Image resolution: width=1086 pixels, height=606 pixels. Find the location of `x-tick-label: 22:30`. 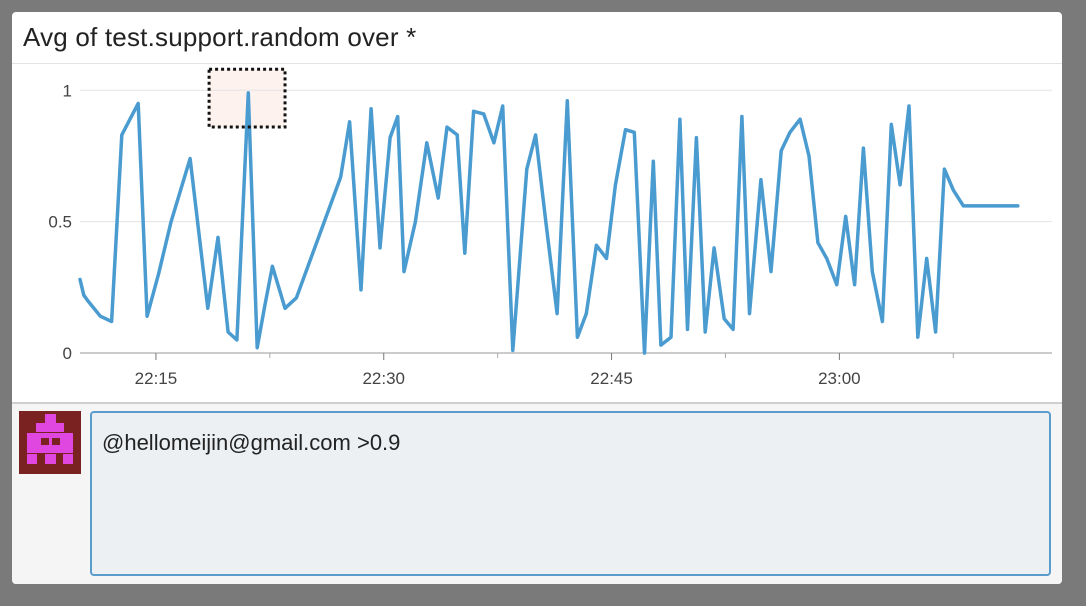

x-tick-label: 22:30 is located at coordinates (383, 378).